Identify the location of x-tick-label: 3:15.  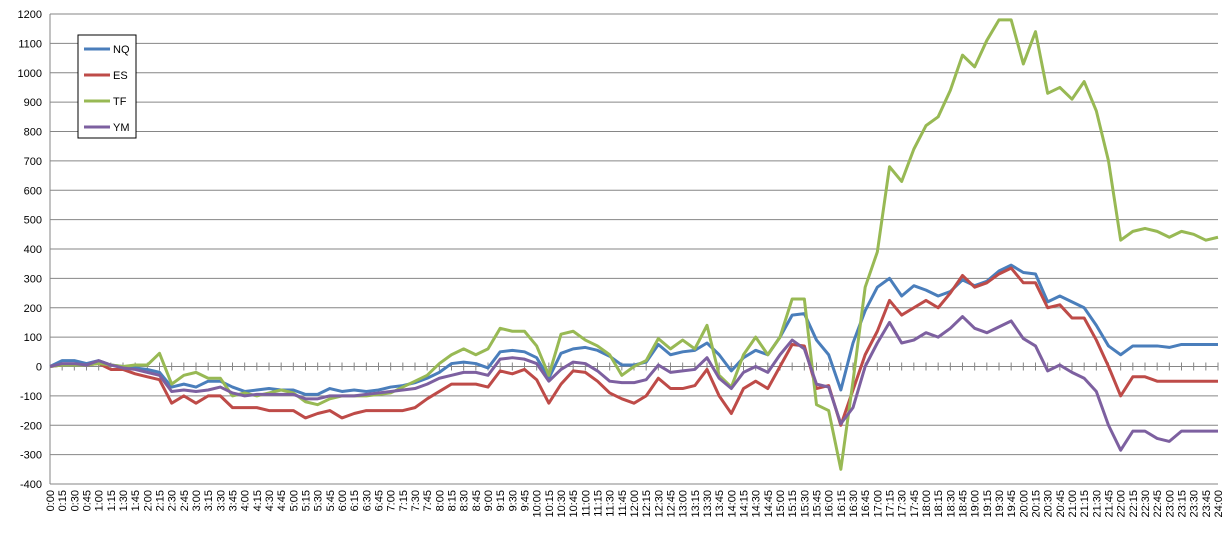
(209, 500).